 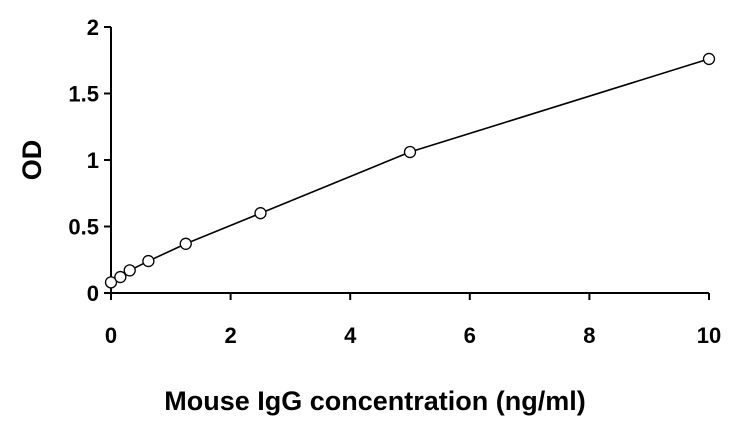 I want to click on y-axis-ticks: 0 0.5 1 1.5 2, so click(x=89, y=160).